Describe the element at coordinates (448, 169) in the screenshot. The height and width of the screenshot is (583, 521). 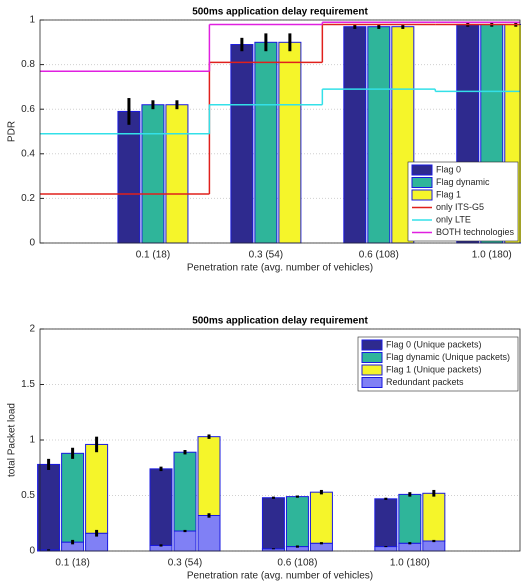
I see `legend-label: Flag 0` at that location.